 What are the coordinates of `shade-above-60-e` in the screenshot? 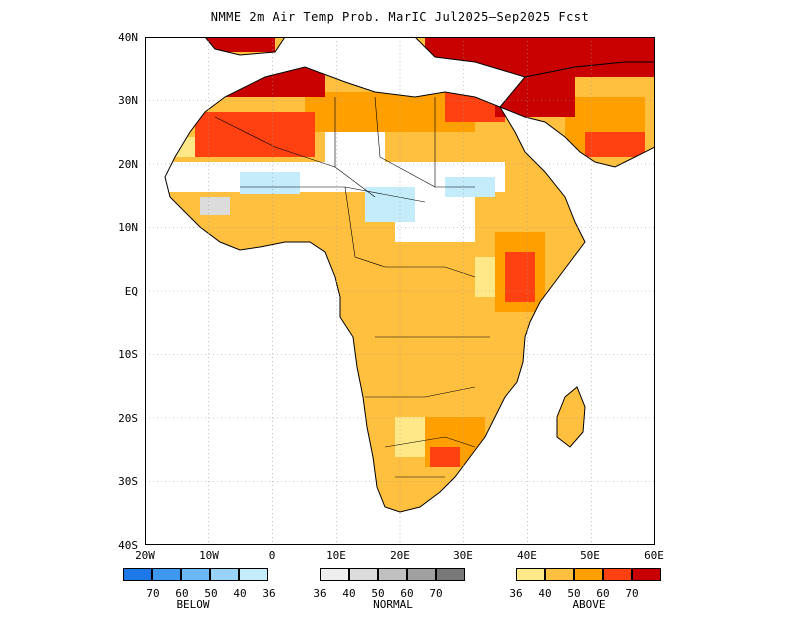 It's located at (445, 457).